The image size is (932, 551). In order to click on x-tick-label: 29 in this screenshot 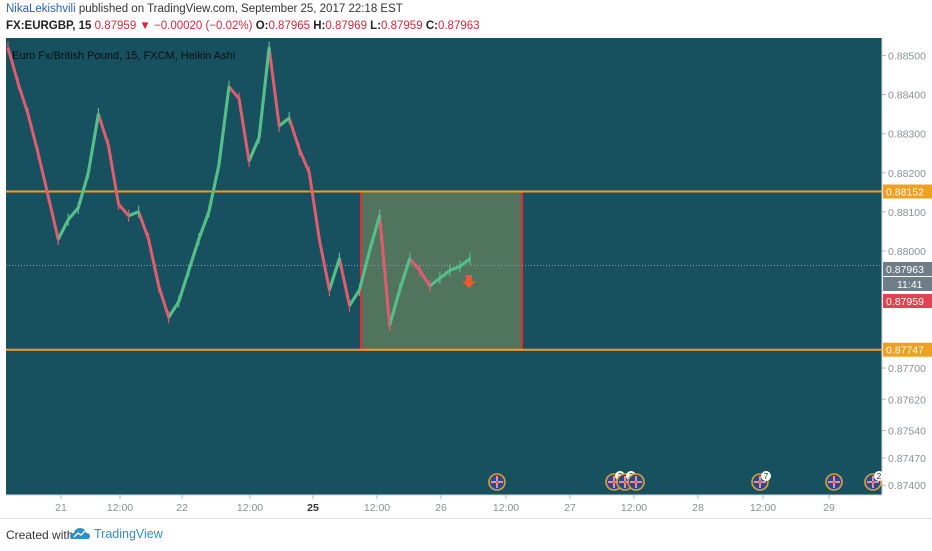, I will do `click(829, 508)`.